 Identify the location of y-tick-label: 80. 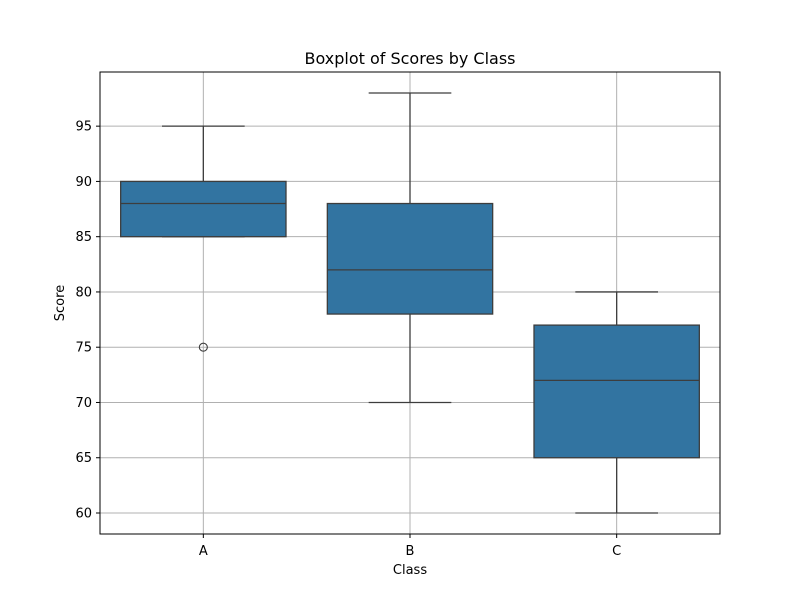
(83, 292).